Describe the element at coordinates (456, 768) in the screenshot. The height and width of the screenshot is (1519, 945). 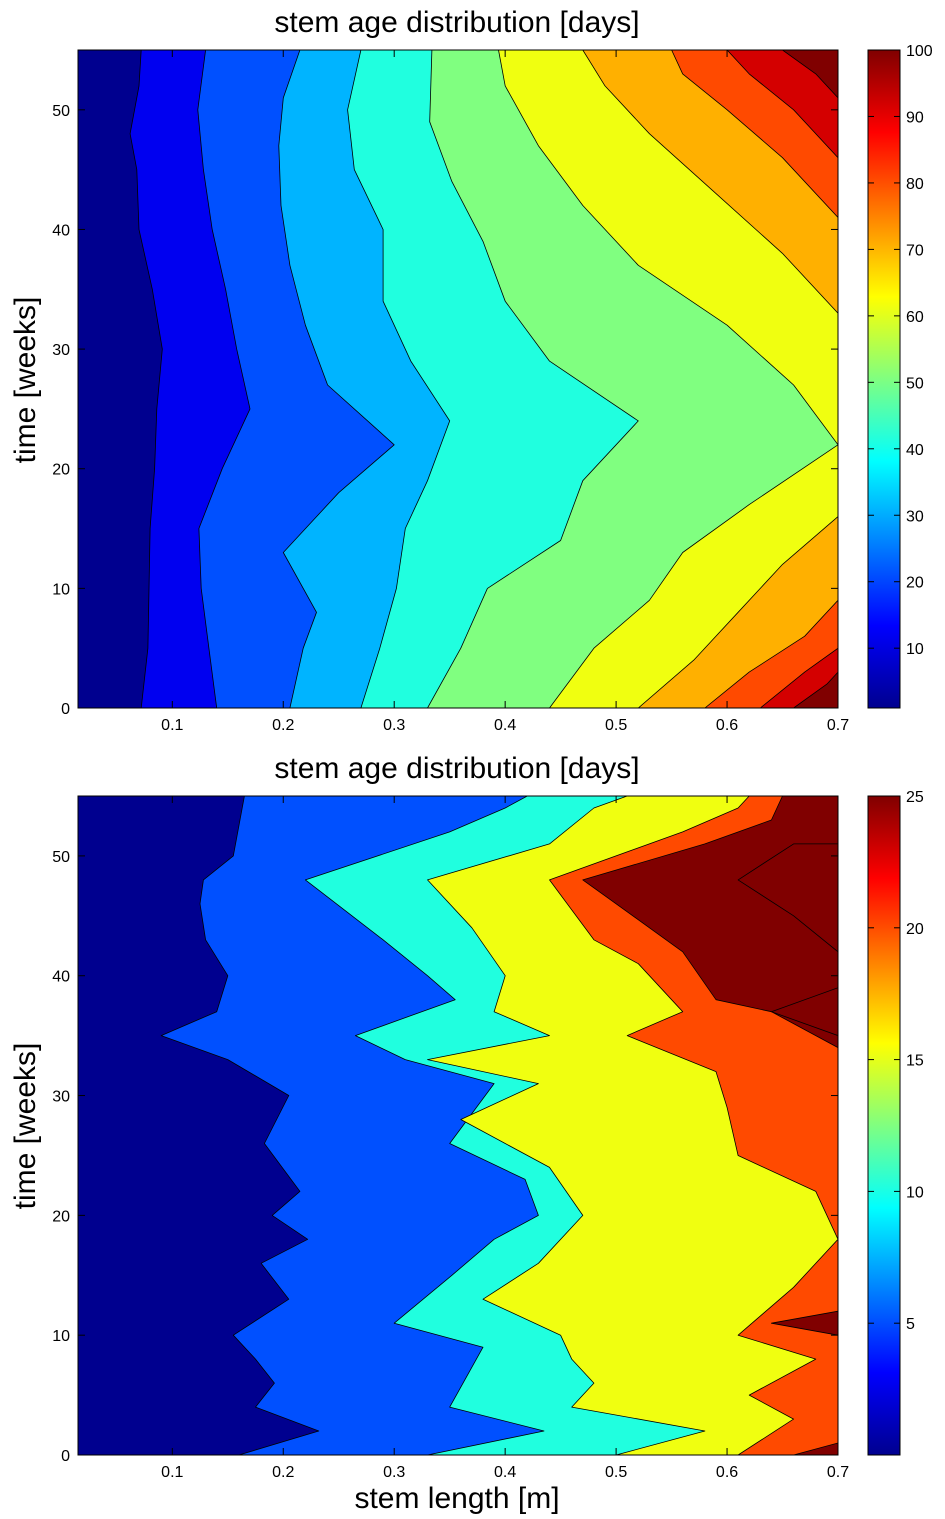
I see `chart-bottom-title: stem age distribution [days]` at that location.